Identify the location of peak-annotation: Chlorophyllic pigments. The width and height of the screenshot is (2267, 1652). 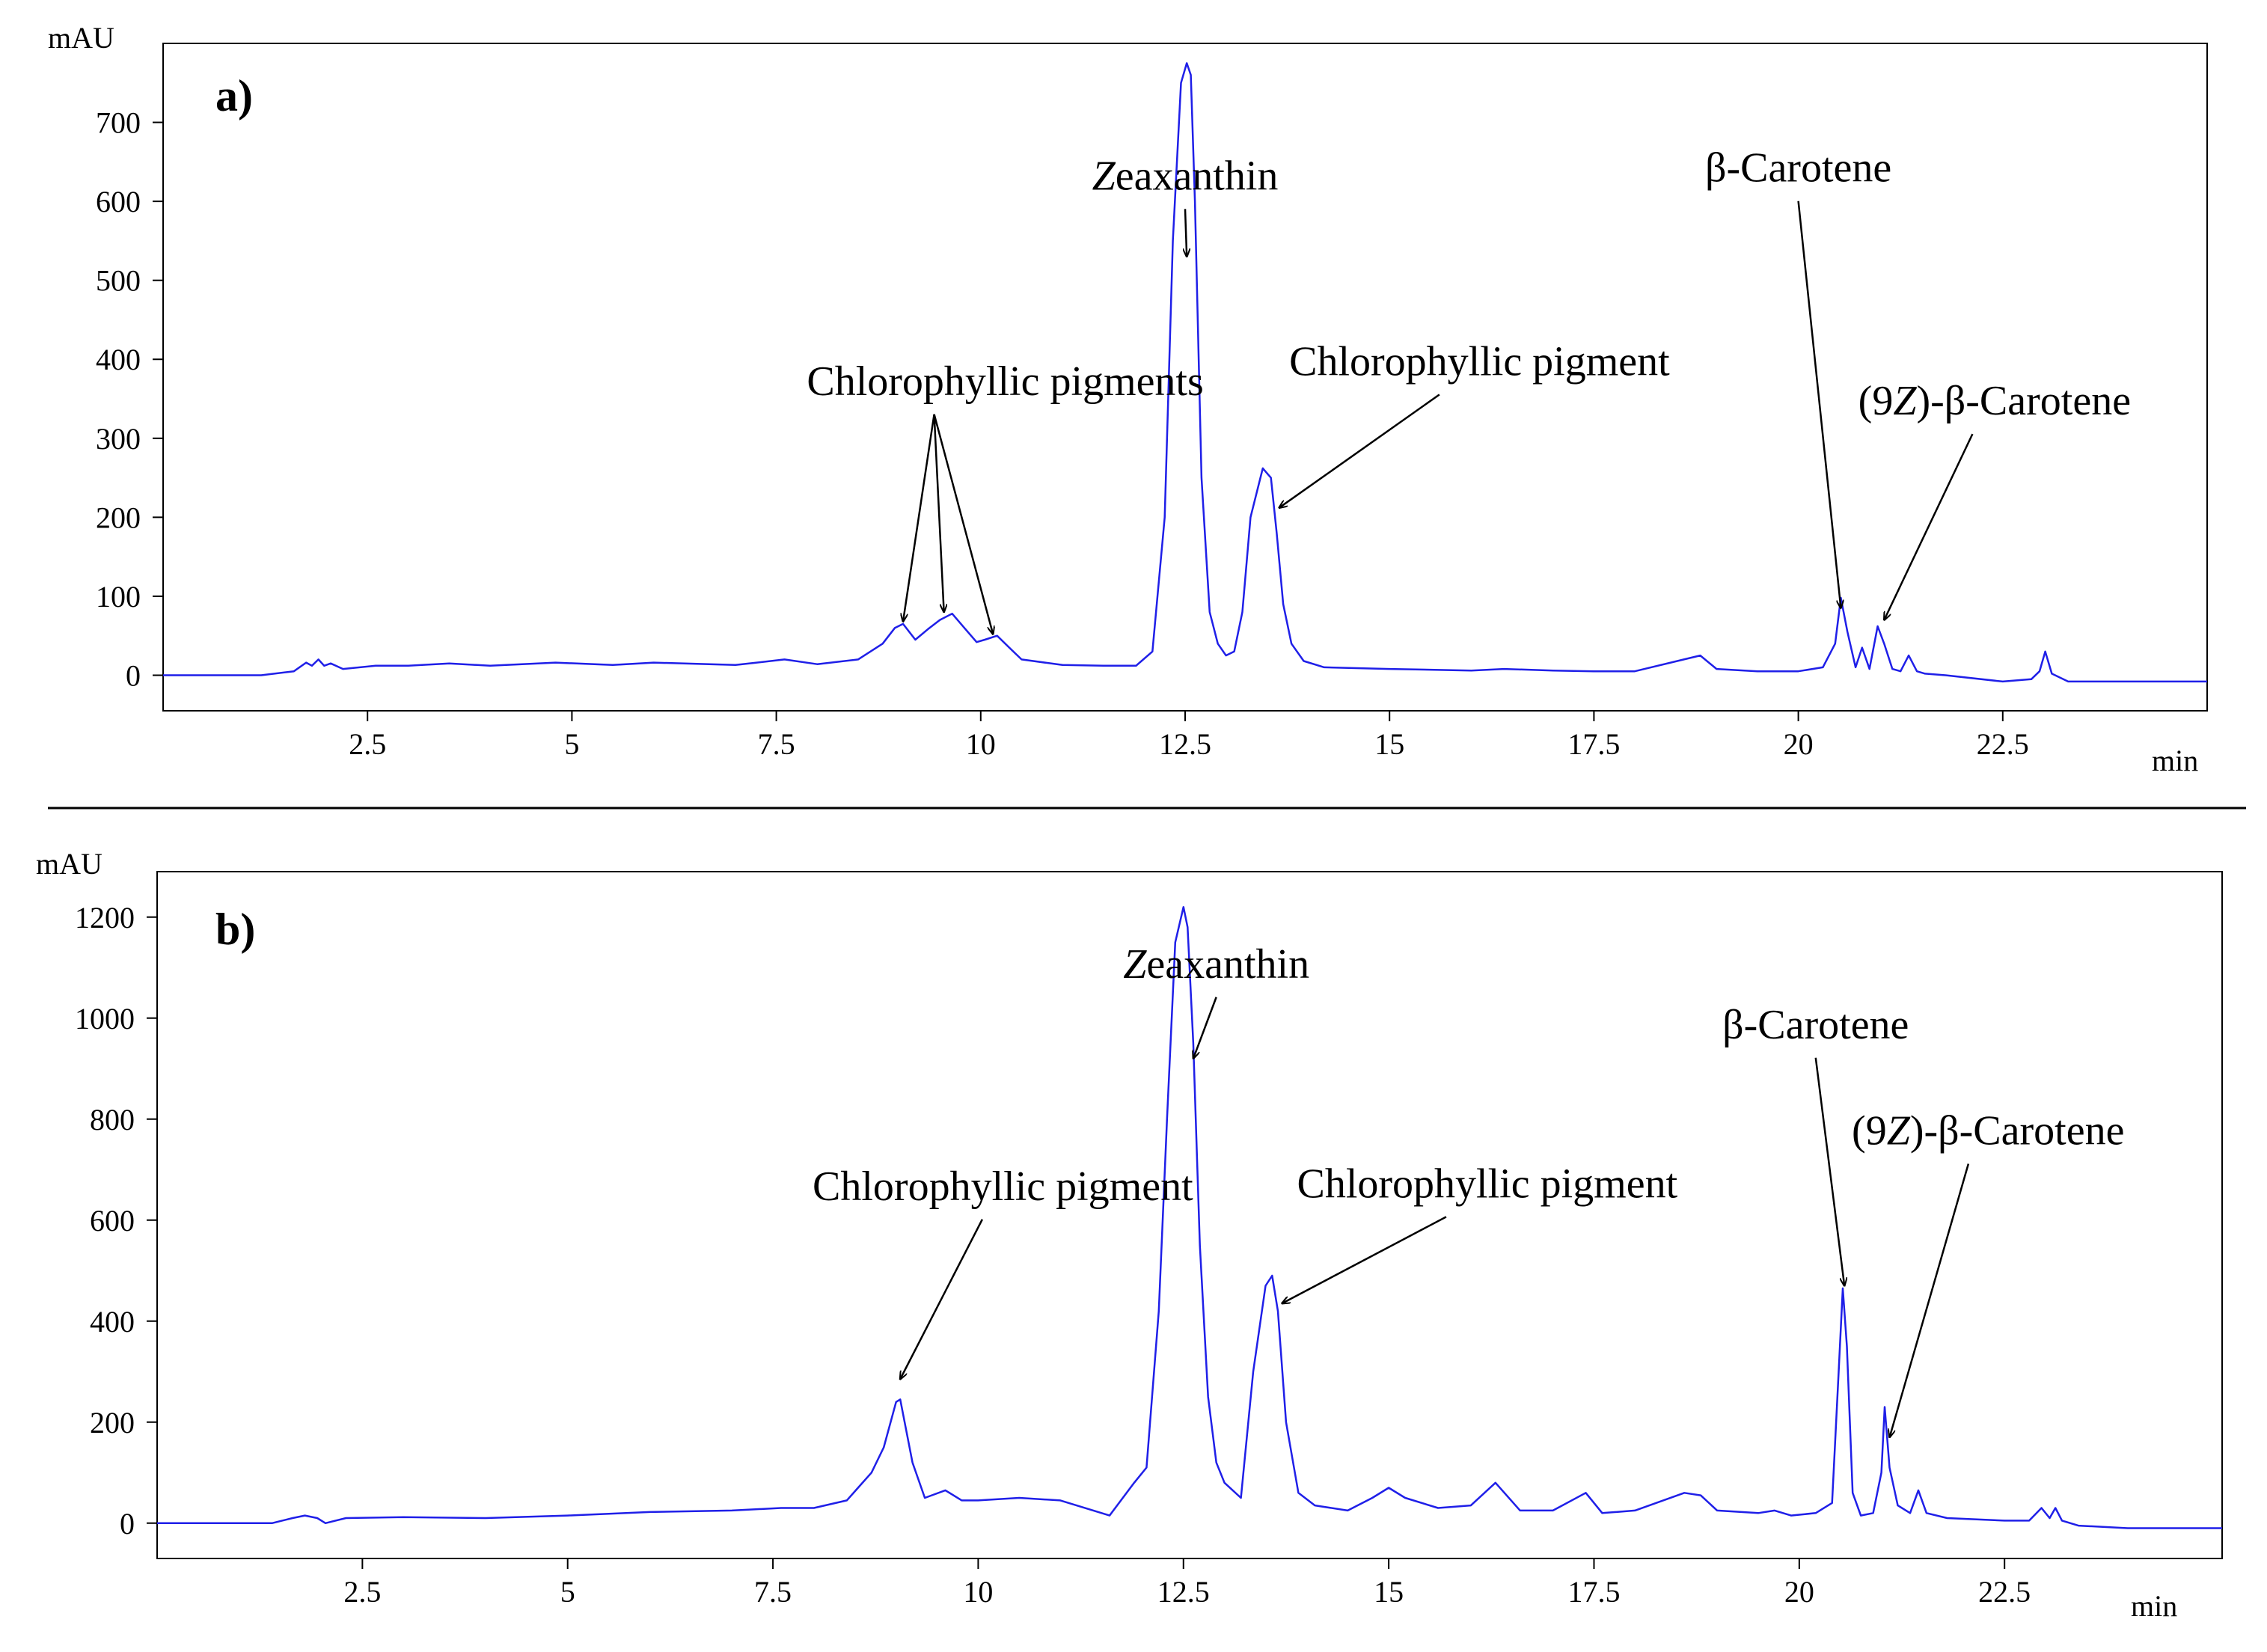
(1005, 381).